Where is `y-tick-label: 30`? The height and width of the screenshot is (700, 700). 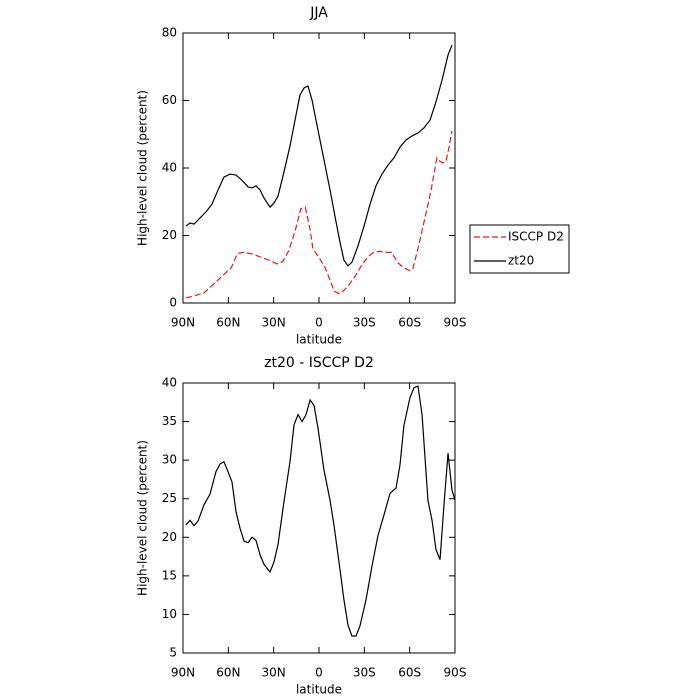
y-tick-label: 30 is located at coordinates (169, 460).